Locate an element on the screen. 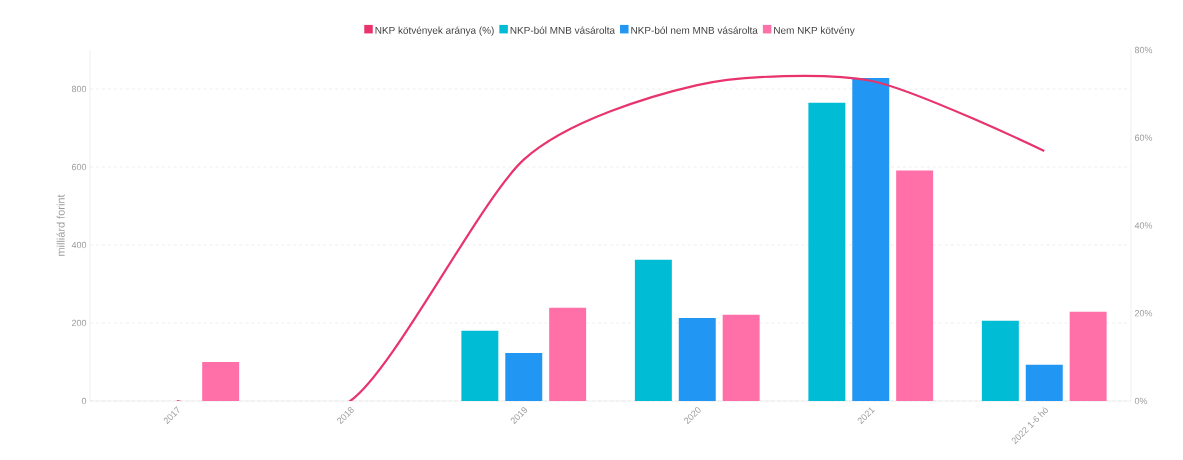 This screenshot has height=460, width=1183. legend-label: Nem NKP kötvény is located at coordinates (814, 31).